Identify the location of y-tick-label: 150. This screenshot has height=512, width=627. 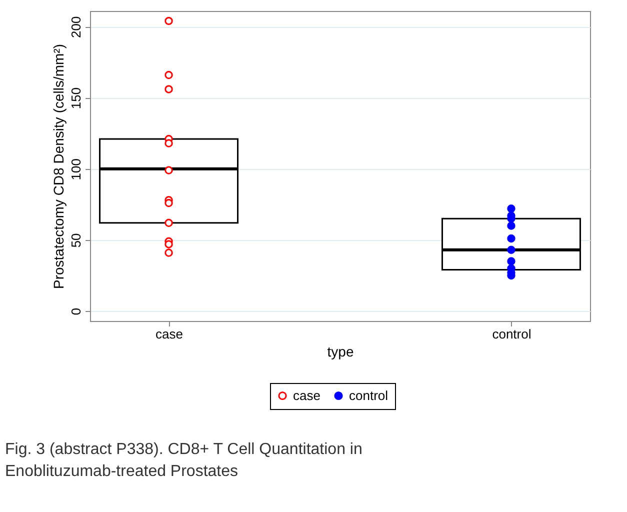
(76, 98).